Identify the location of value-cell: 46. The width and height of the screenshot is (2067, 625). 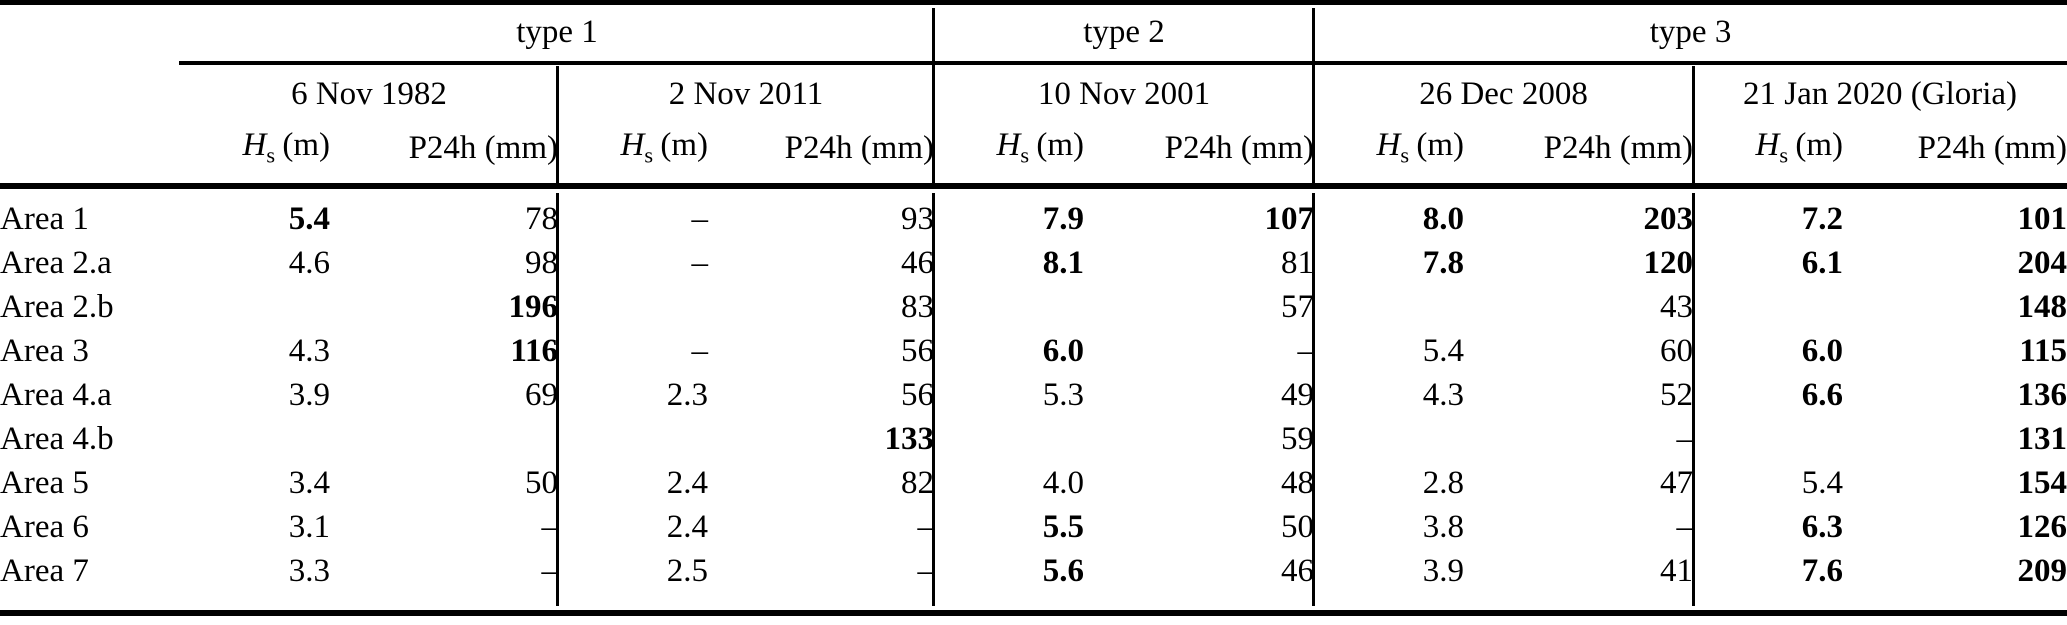
(1298, 570).